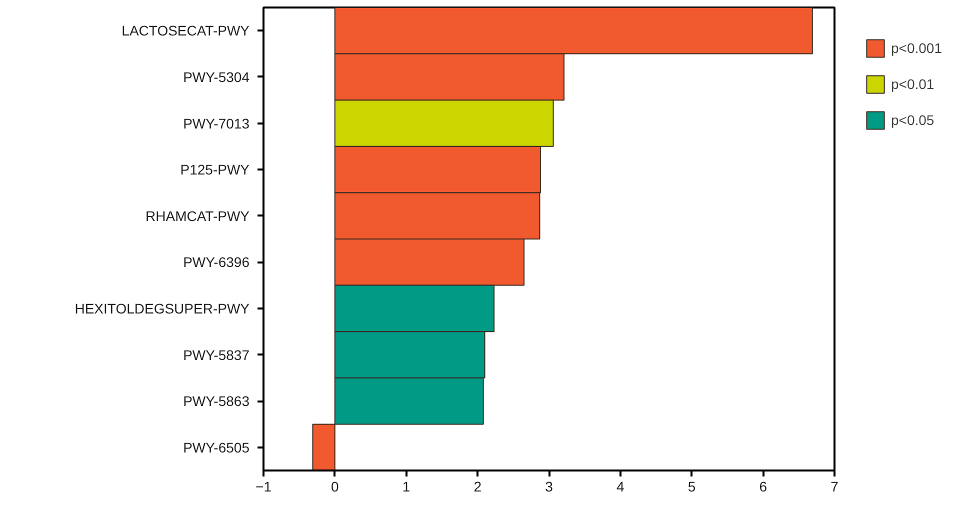 Image resolution: width=979 pixels, height=510 pixels. What do you see at coordinates (264, 486) in the screenshot?
I see `x-tick-label: −1` at bounding box center [264, 486].